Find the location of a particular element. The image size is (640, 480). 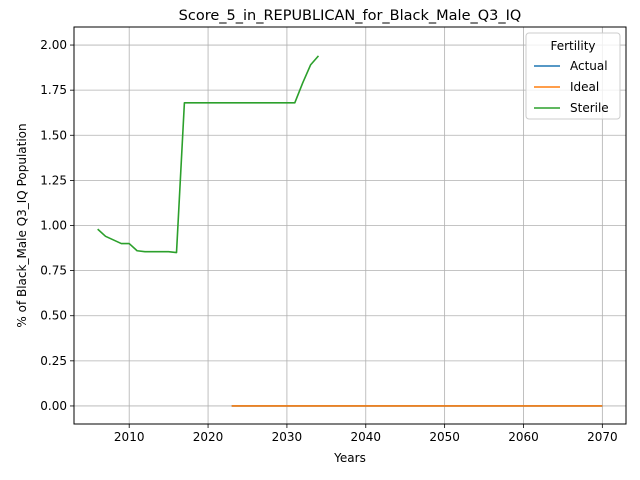

y-tick-label: 1.25 is located at coordinates (53, 180).